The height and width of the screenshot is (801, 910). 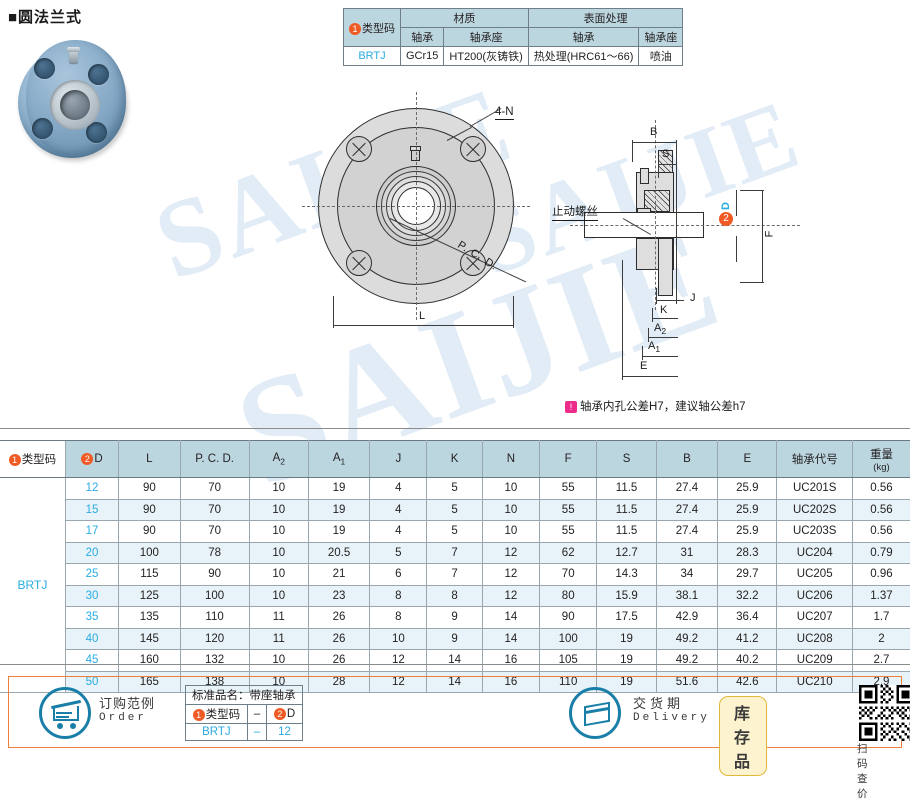 I want to click on cell-d: 12, so click(x=91, y=489).